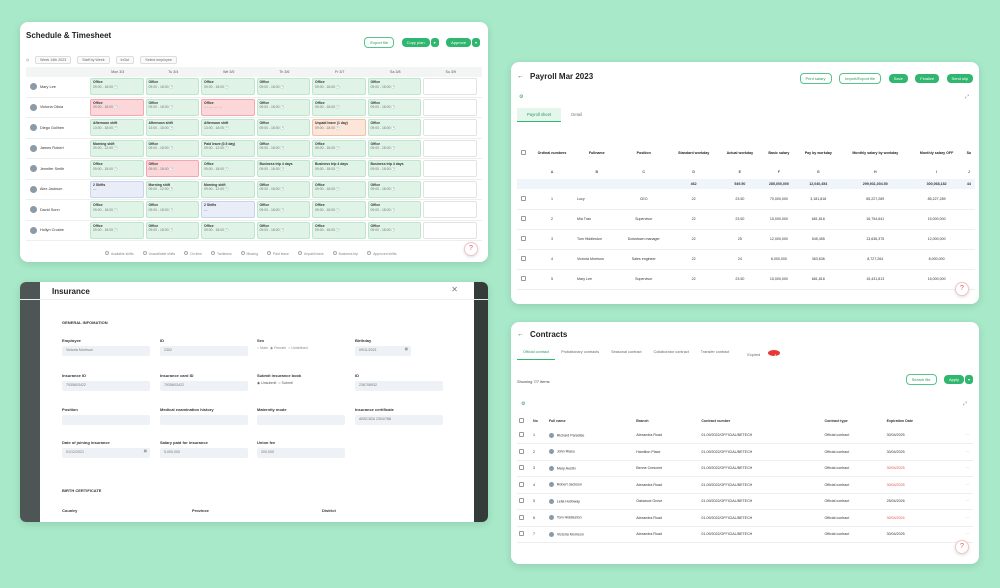 This screenshot has width=1000, height=588. Describe the element at coordinates (471, 249) in the screenshot. I see `help-icon: ?` at that location.